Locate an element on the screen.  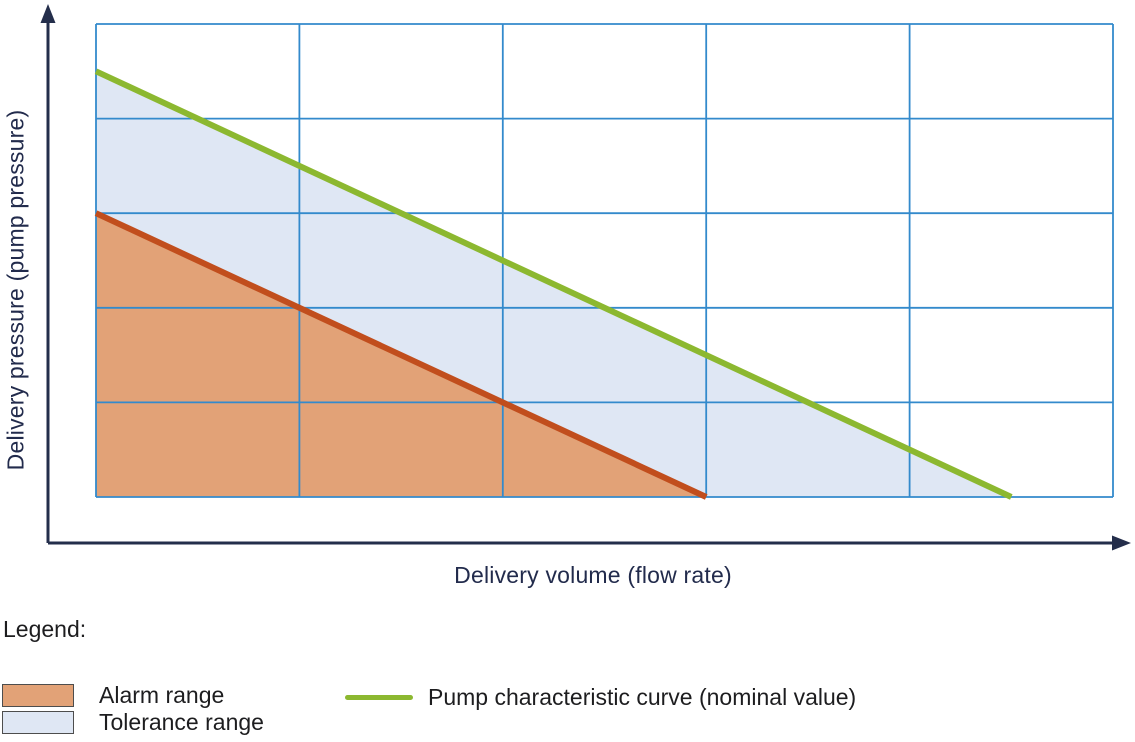
legend-item-tolerance-range: Tolerance range is located at coordinates (133, 722).